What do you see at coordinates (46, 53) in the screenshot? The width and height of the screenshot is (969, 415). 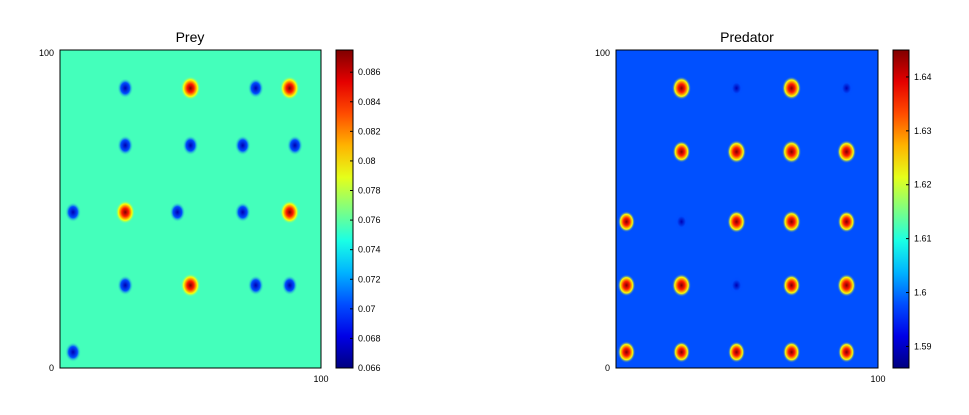 I see `prey-y-tick-max: 100` at bounding box center [46, 53].